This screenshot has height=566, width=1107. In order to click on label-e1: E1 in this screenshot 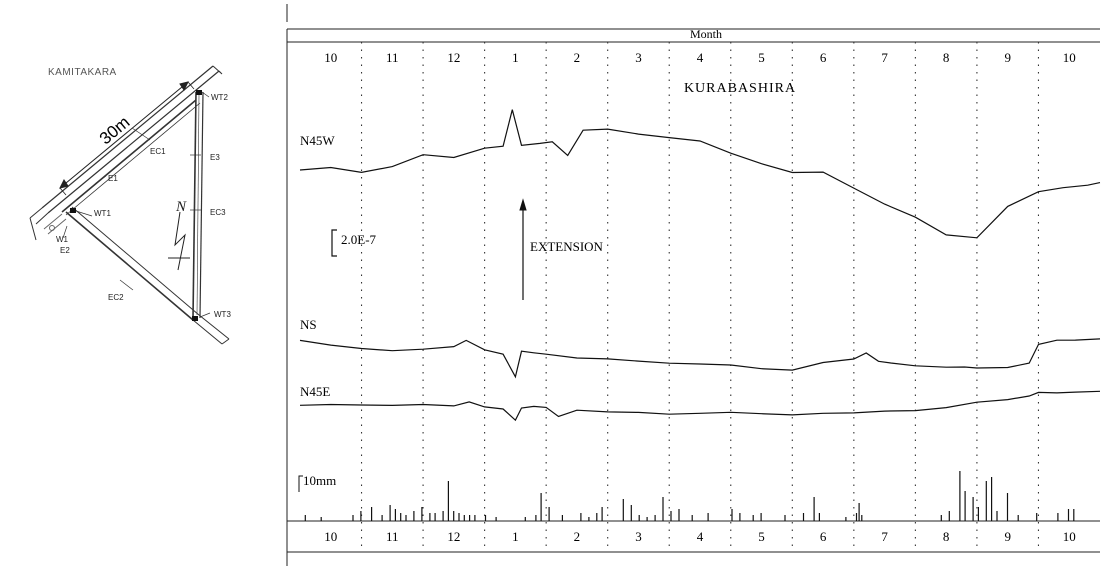, I will do `click(113, 178)`.